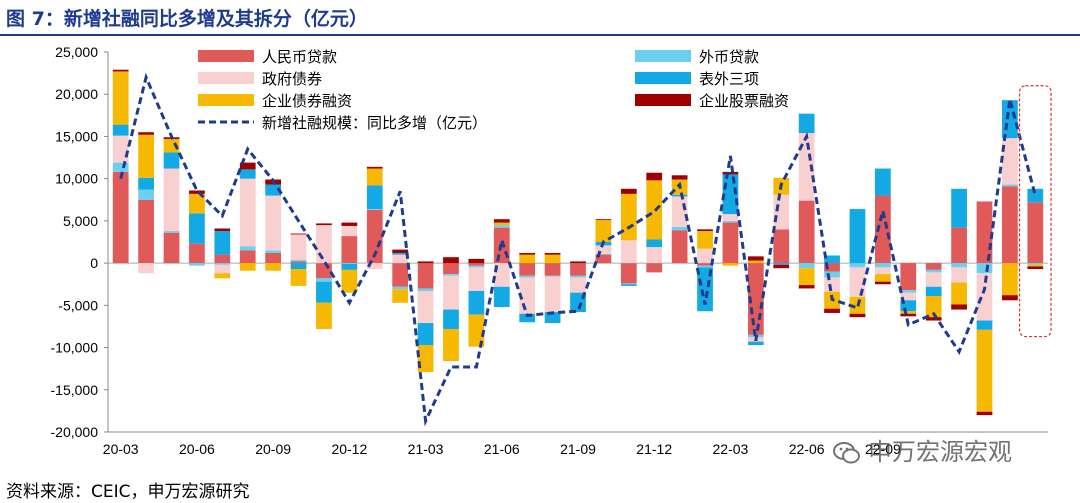  Describe the element at coordinates (75, 390) in the screenshot. I see `y-tick-label: -15,000` at that location.